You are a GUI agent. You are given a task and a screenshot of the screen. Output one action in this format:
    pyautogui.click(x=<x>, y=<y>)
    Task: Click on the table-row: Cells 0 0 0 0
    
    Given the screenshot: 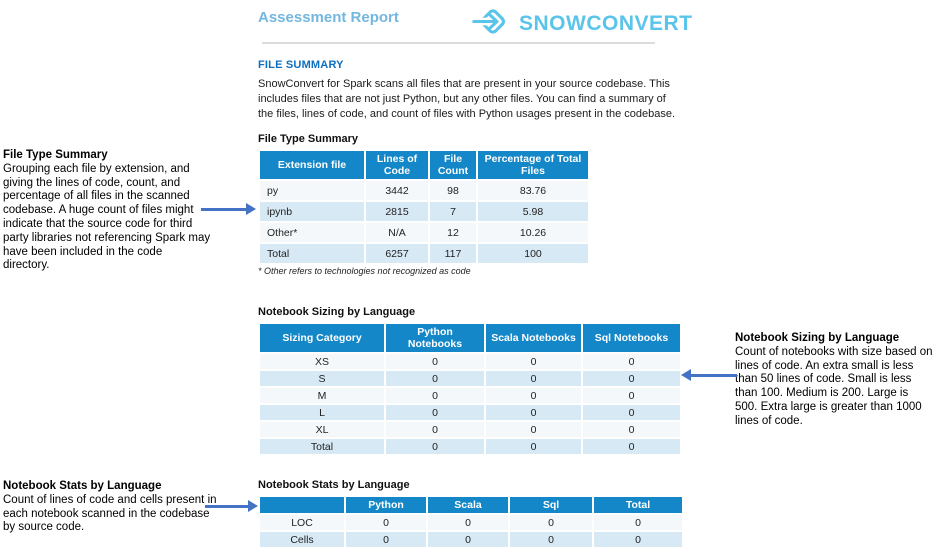 What is the action you would take?
    pyautogui.click(x=471, y=540)
    